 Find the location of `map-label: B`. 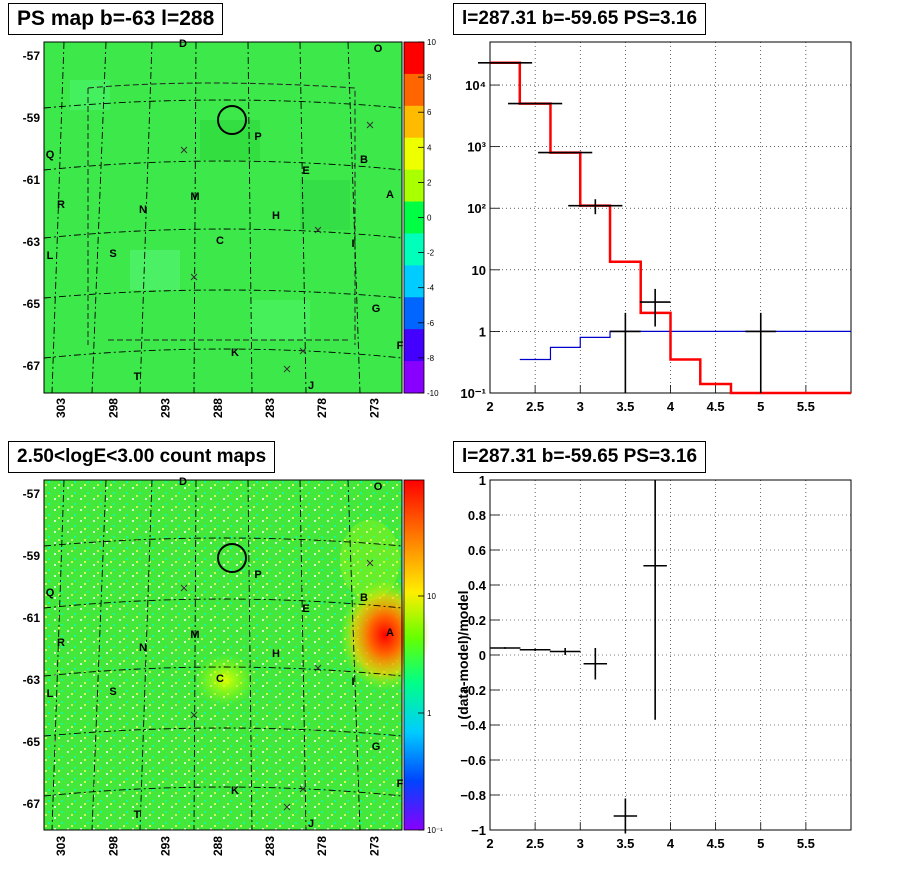

map-label: B is located at coordinates (364, 598).